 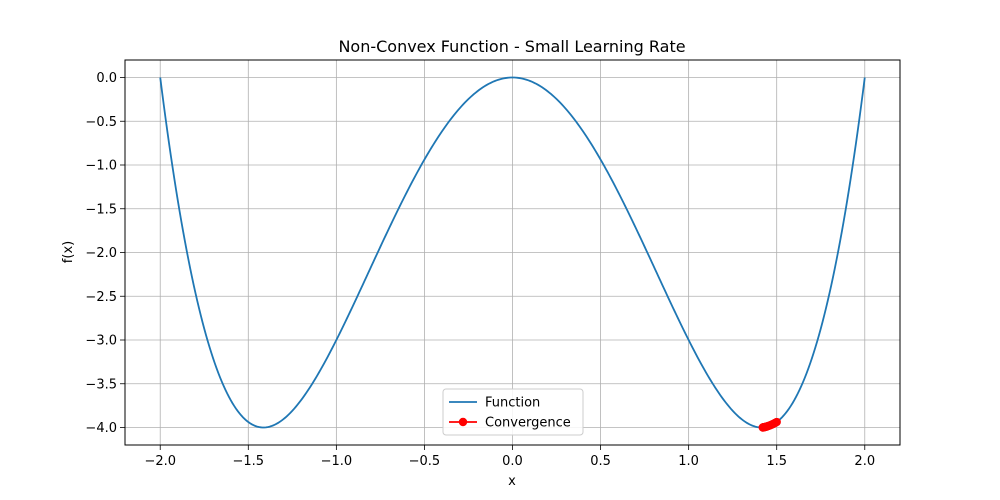 I want to click on y-tick-label: 0.0, so click(x=106, y=78).